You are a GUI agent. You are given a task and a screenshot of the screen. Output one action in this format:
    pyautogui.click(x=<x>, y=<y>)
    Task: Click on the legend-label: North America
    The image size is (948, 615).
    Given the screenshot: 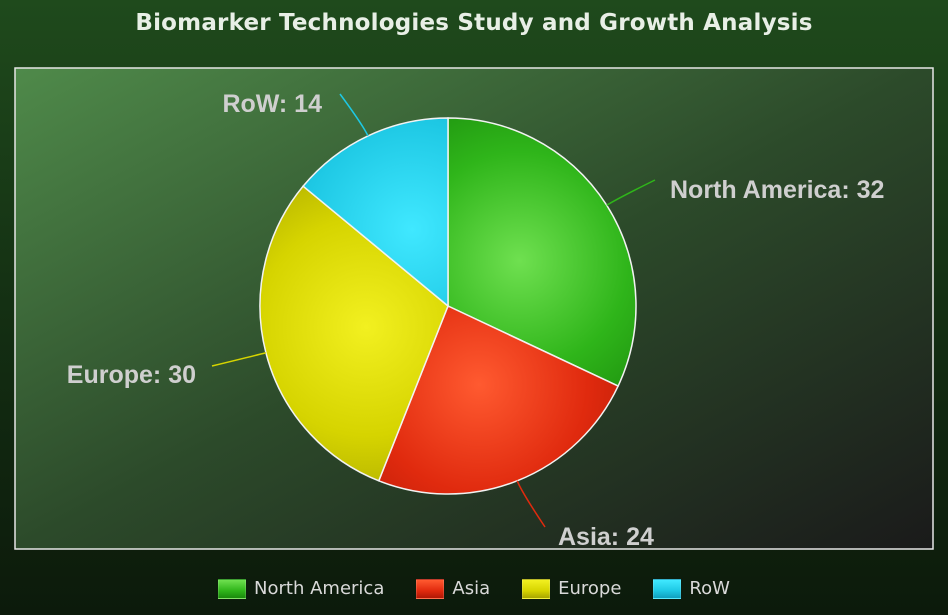 What is the action you would take?
    pyautogui.click(x=319, y=588)
    